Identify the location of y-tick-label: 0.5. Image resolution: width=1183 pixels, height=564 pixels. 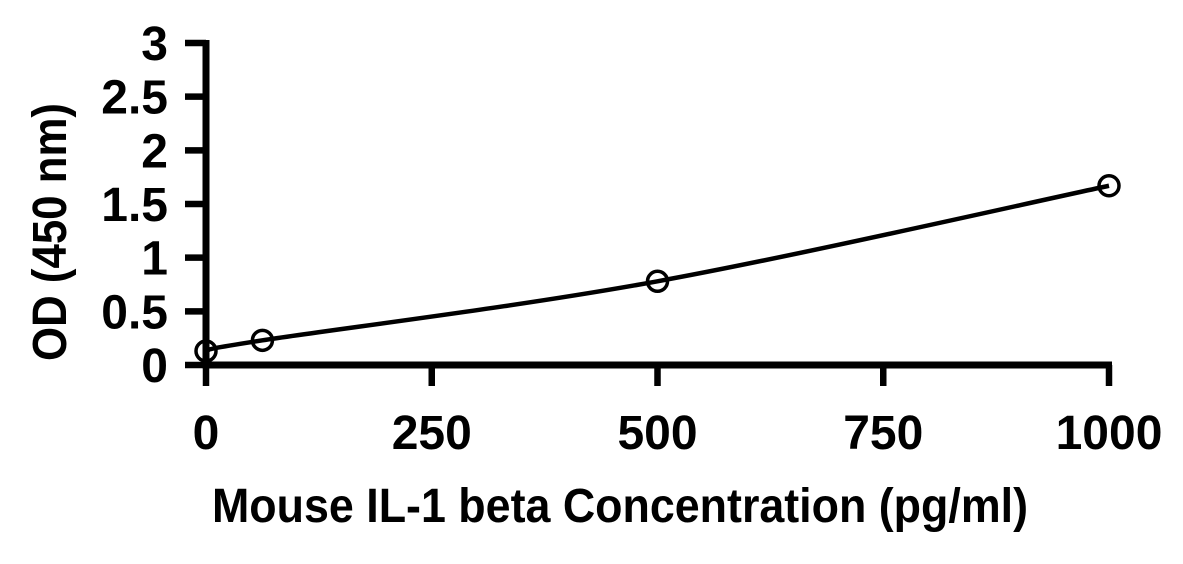
(134, 312).